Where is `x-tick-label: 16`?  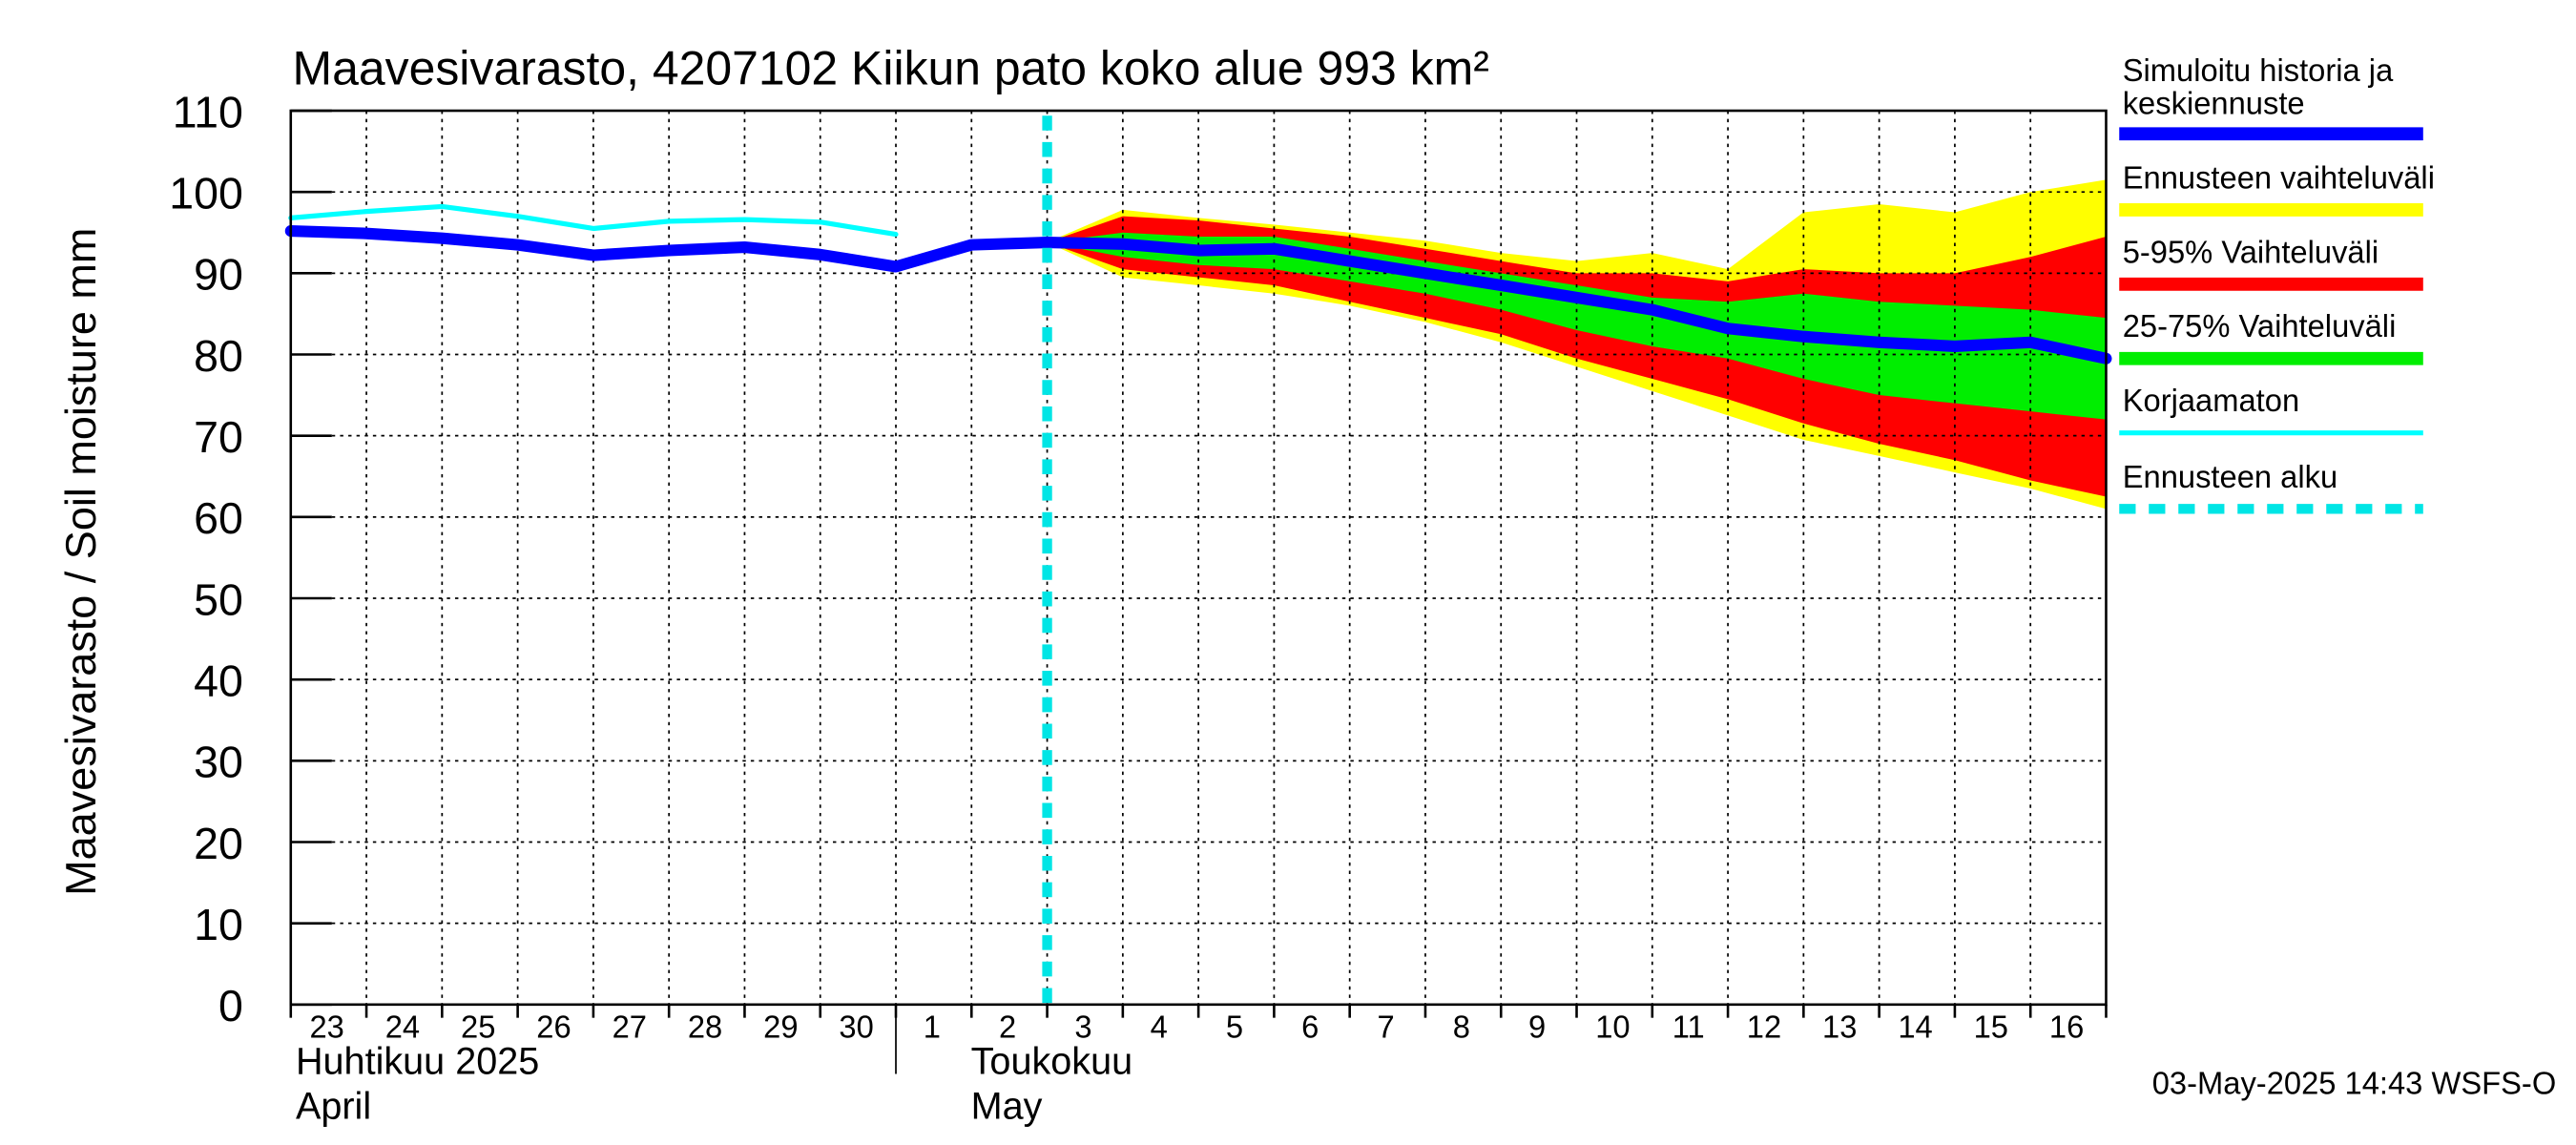
x-tick-label: 16 is located at coordinates (2066, 1026).